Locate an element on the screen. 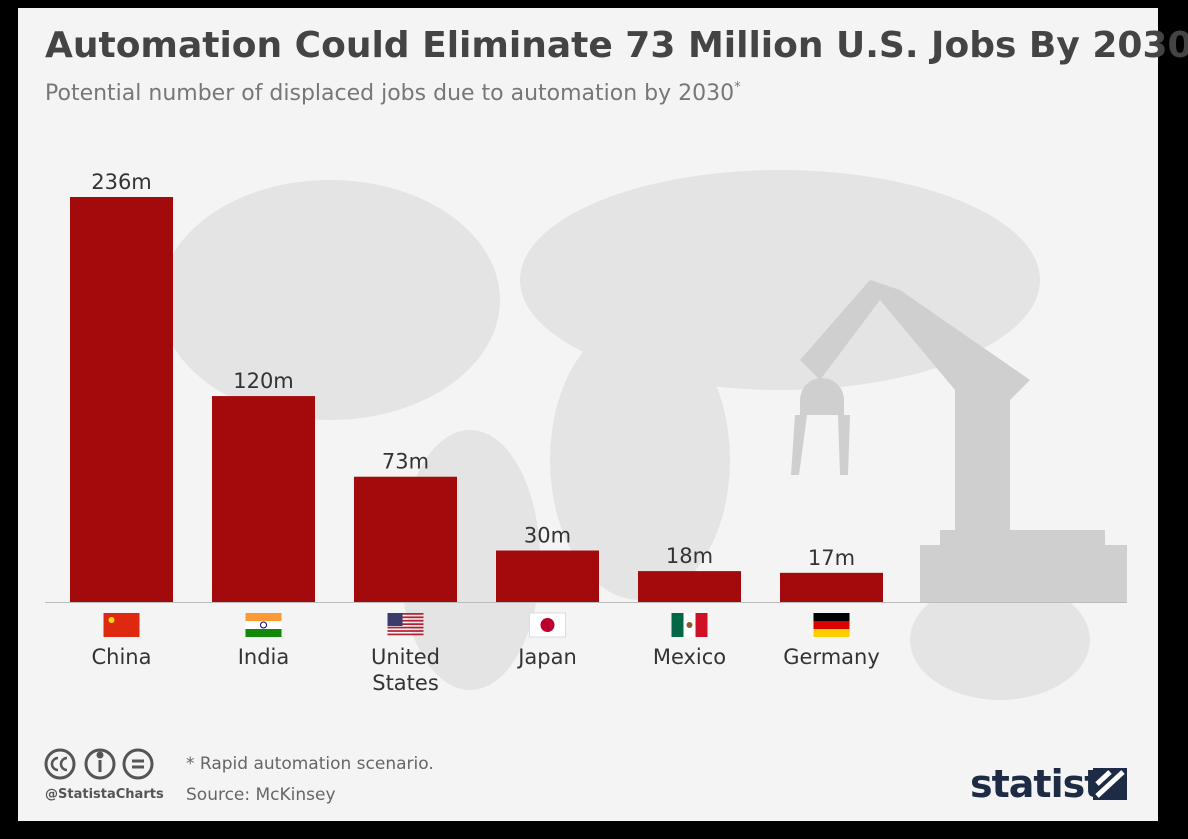  footnote: * Rapid automation scenario. is located at coordinates (310, 764).